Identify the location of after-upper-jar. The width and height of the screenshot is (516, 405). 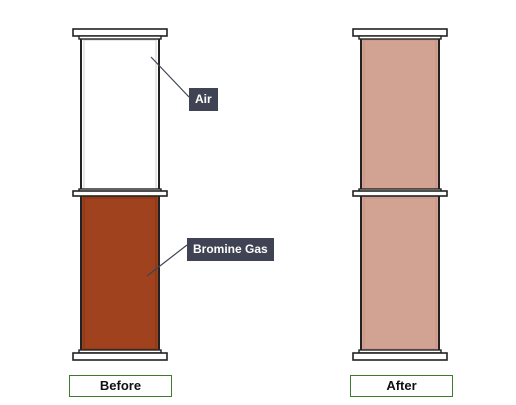
(400, 114).